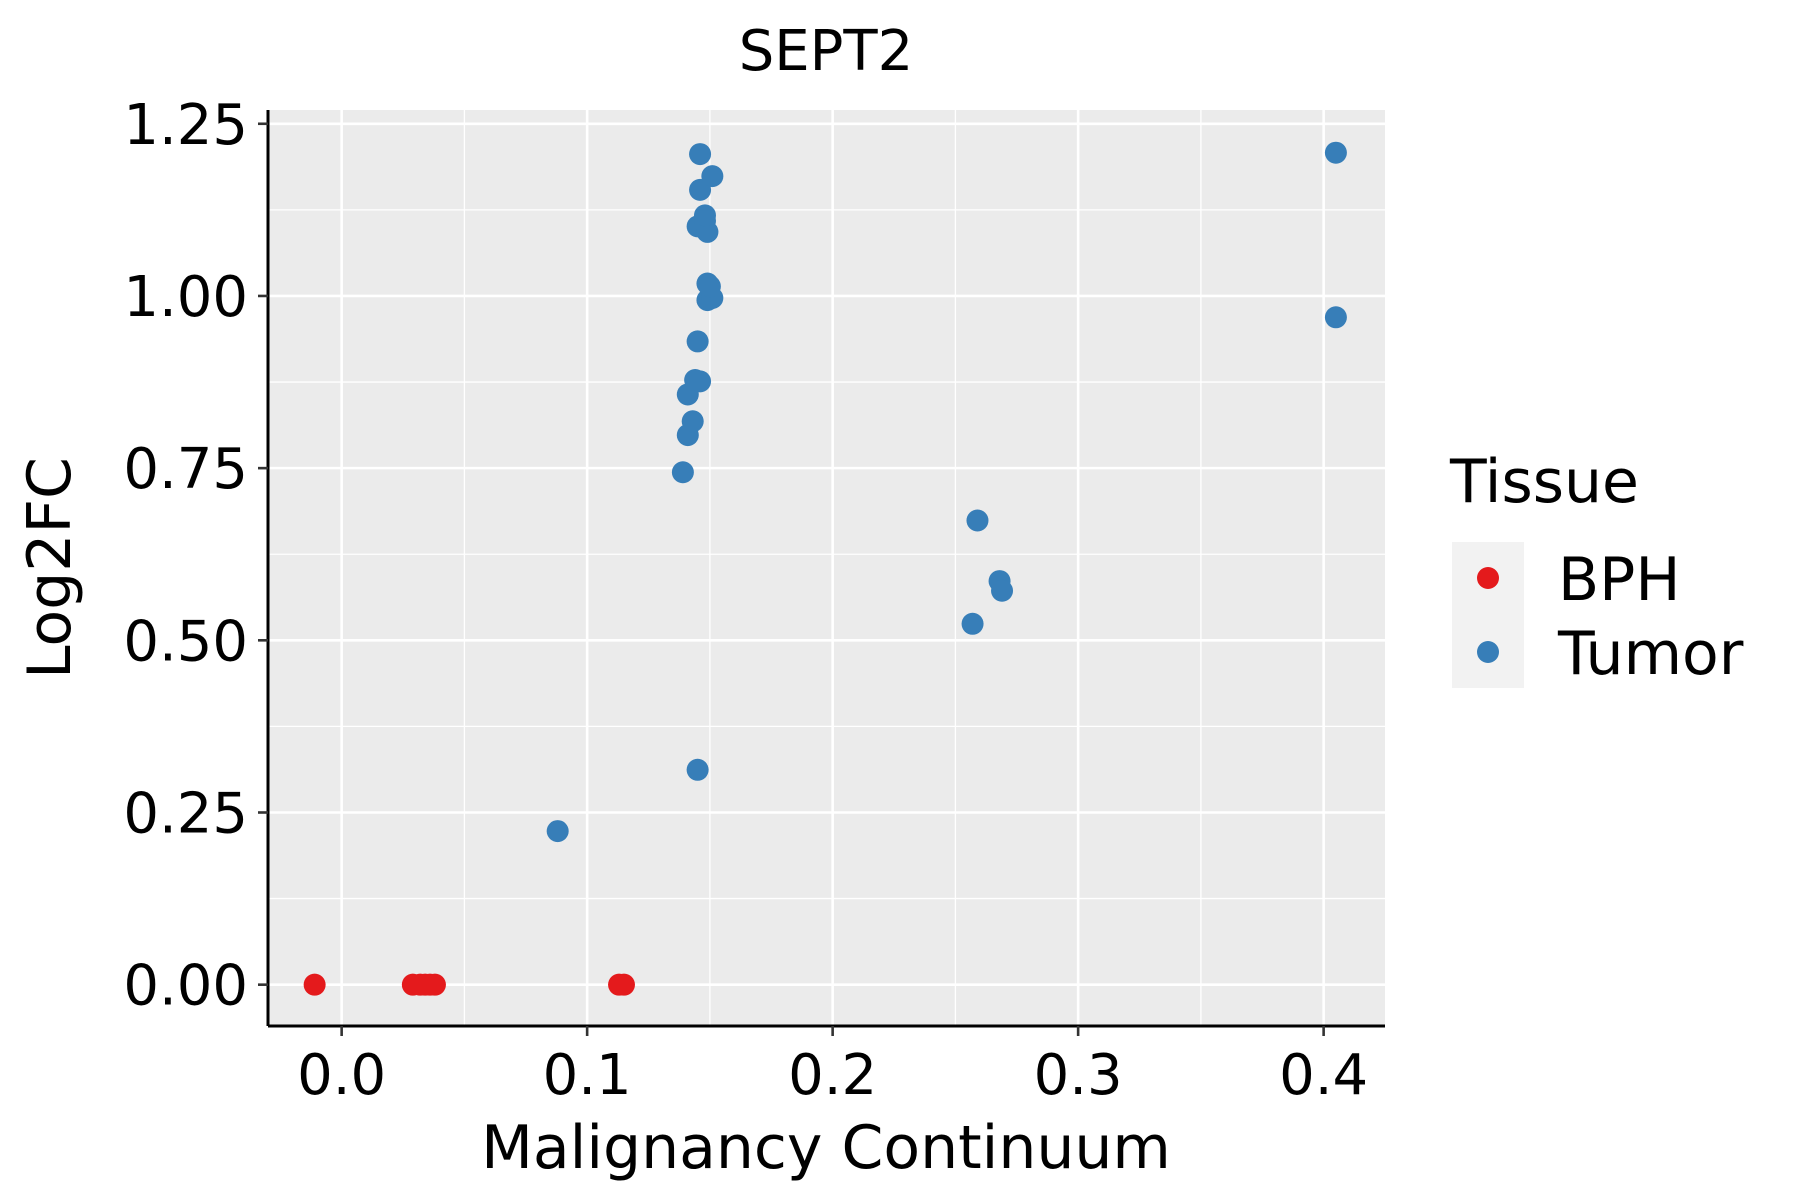 The height and width of the screenshot is (1200, 1800). I want to click on legend-key-background, so click(1488, 615).